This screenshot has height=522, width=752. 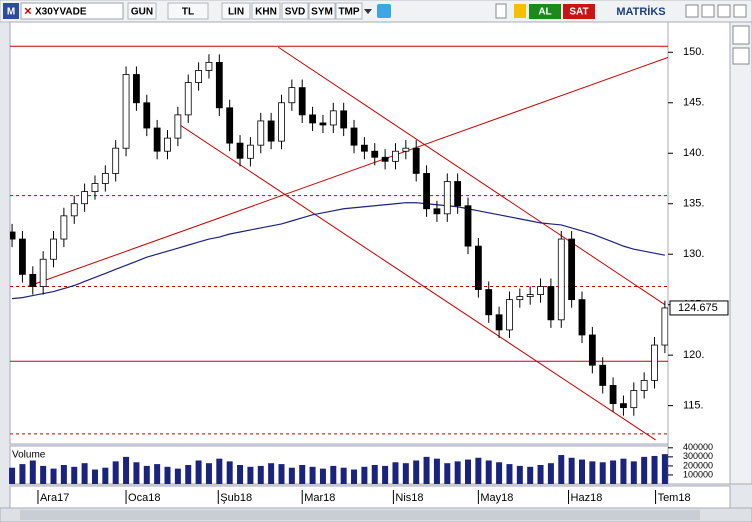 I want to click on y-tick-label: 400000, so click(x=698, y=447).